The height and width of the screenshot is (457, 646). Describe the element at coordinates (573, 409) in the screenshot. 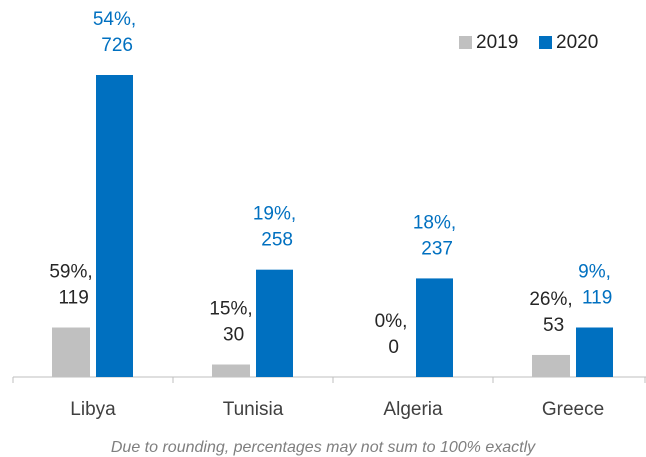

I see `x-tick-label: Greece` at that location.